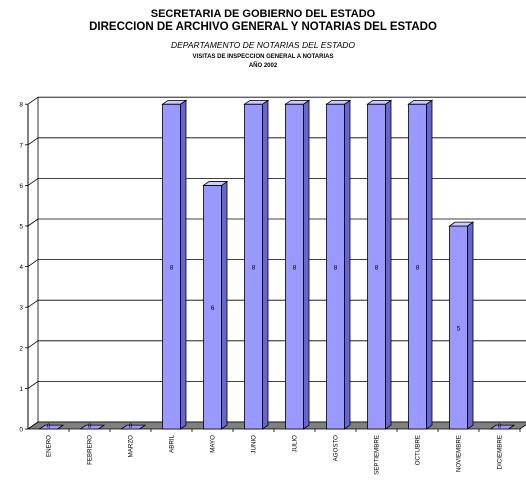  I want to click on x-category-label: DICIEMBRE, so click(500, 452).